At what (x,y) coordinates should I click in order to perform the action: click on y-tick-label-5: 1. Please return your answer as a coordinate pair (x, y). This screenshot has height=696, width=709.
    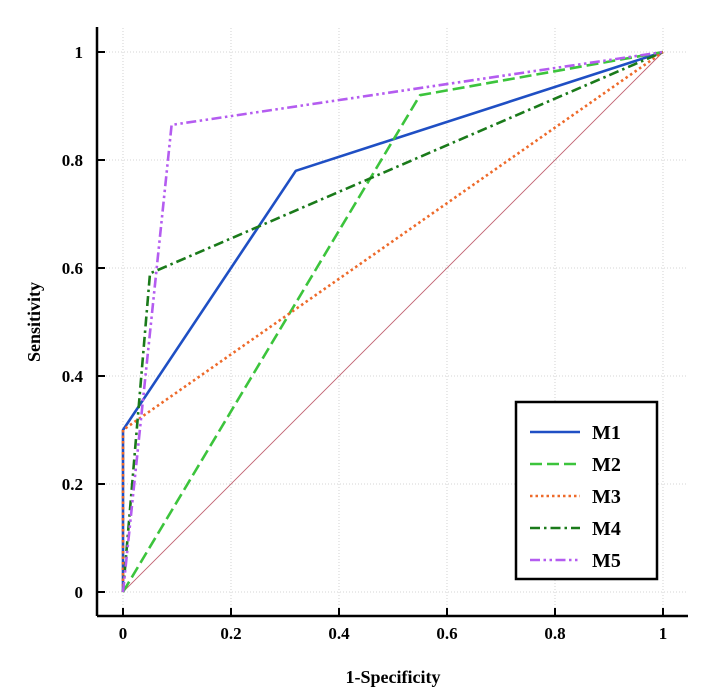
    Looking at the image, I should click on (79, 52).